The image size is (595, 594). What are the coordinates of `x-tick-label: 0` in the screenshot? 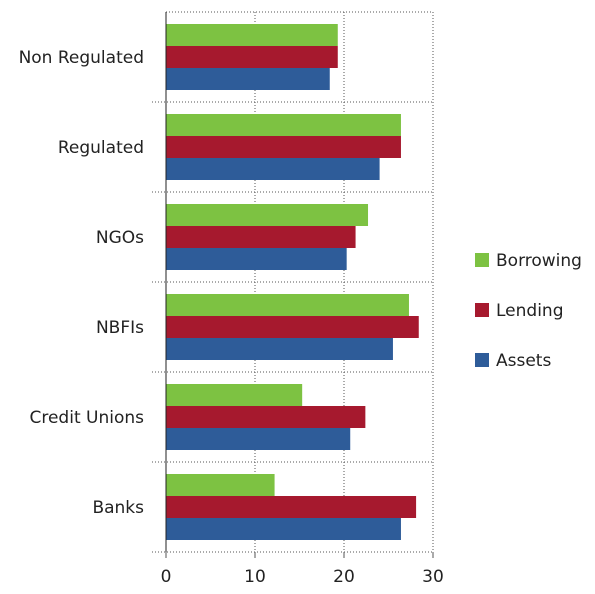 It's located at (166, 577).